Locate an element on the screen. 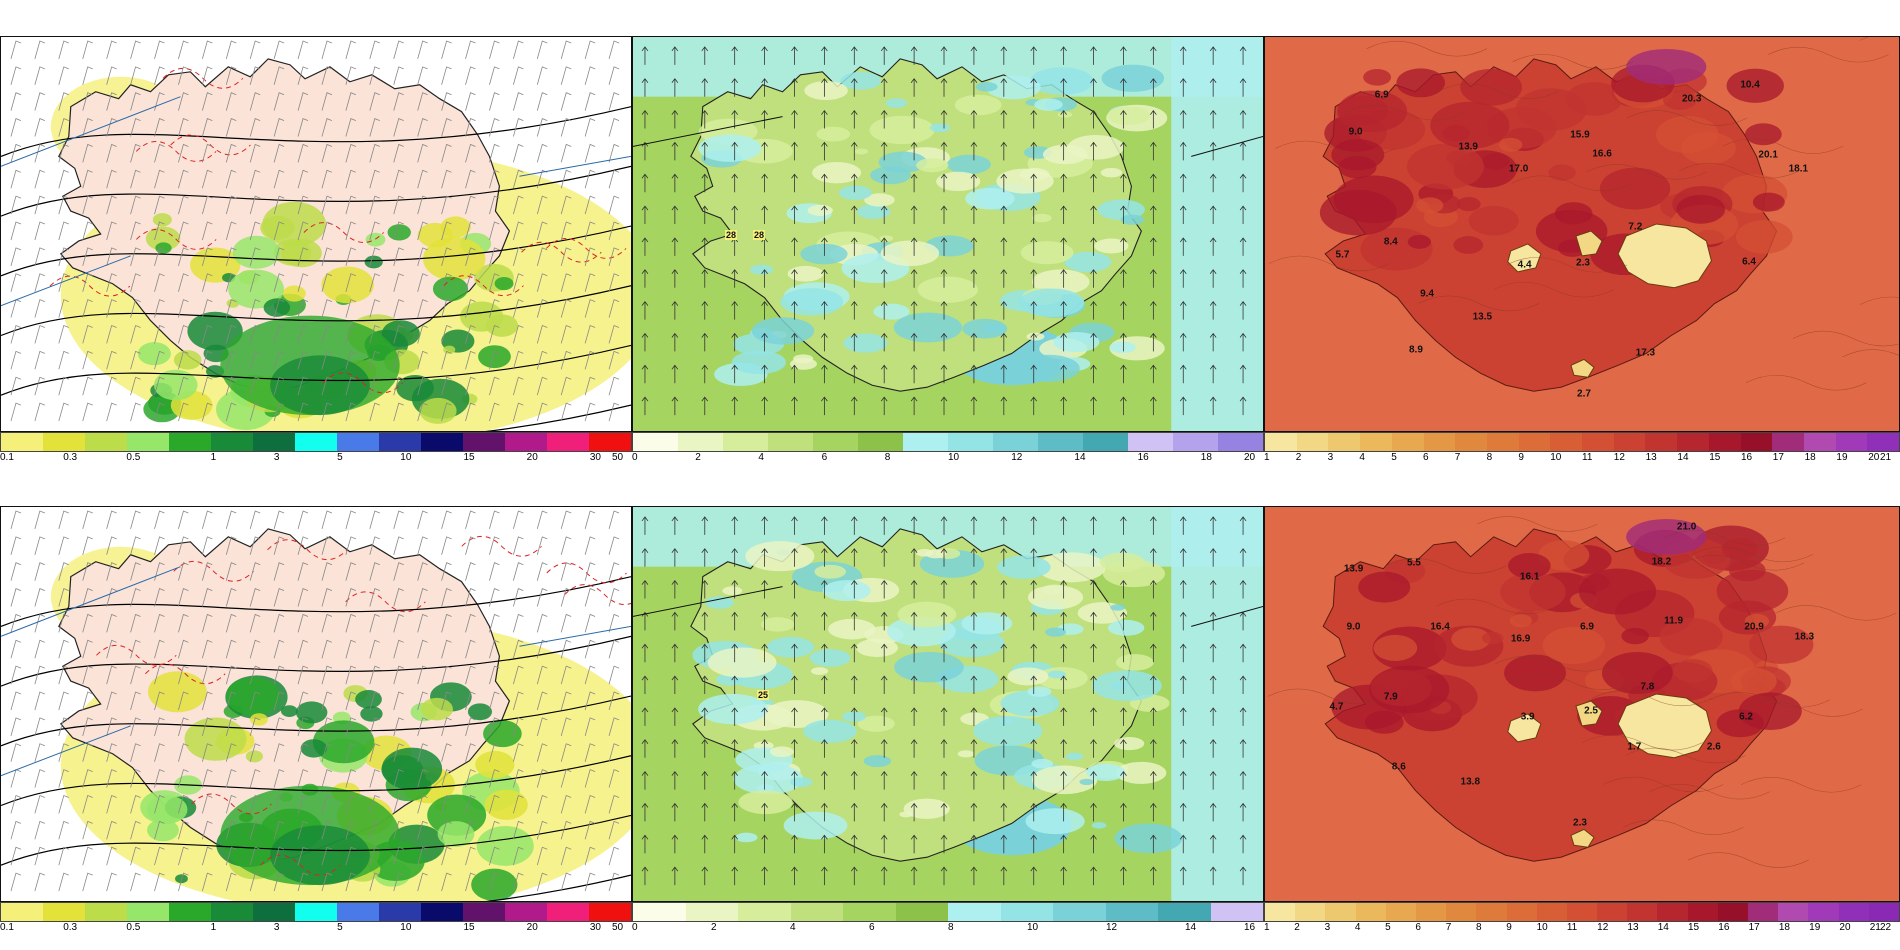 The image size is (1900, 950). colorbar-tick-label: 18 is located at coordinates (1784, 927).